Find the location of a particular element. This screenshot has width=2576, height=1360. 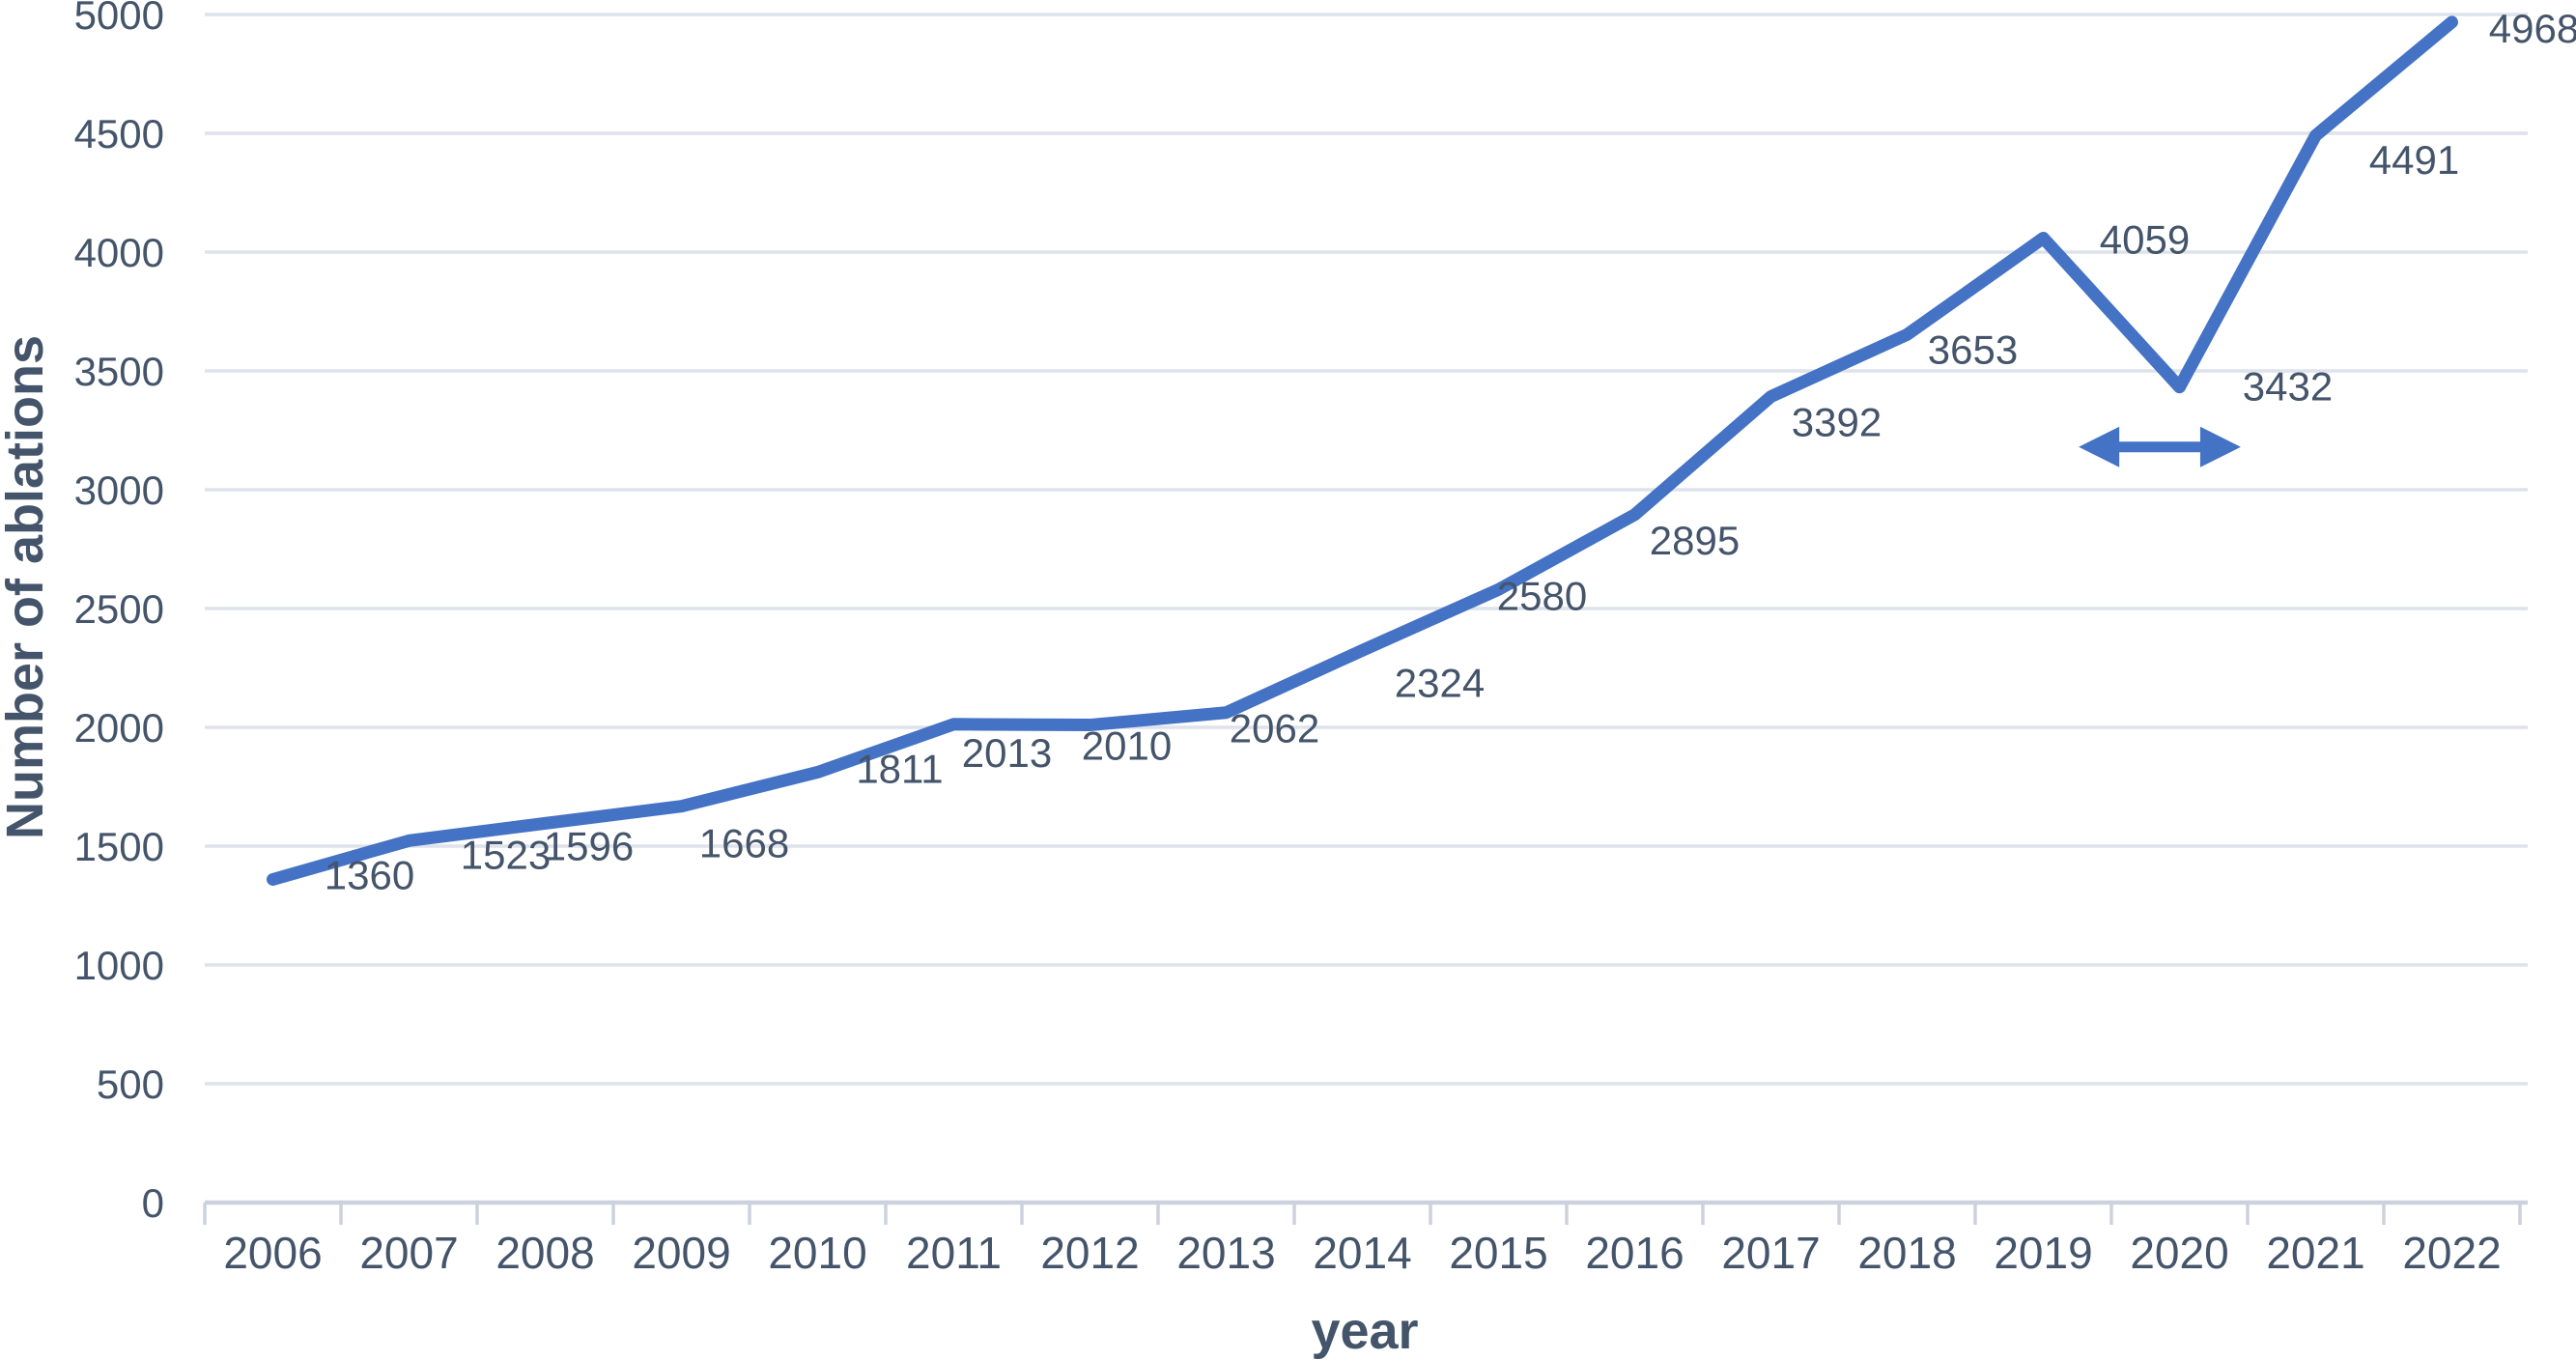

x-tick-label: 2019 is located at coordinates (2043, 1253).